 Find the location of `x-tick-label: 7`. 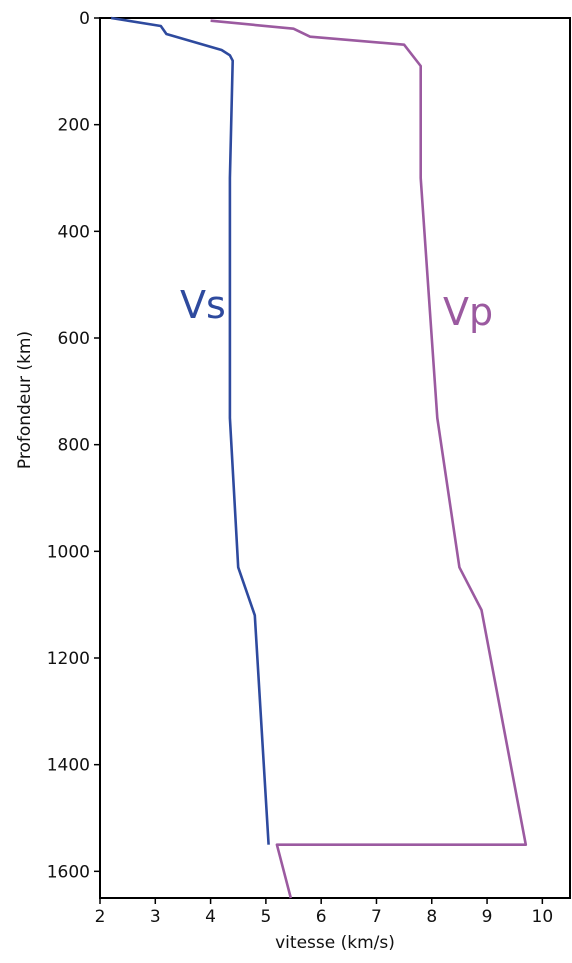

x-tick-label: 7 is located at coordinates (376, 917).